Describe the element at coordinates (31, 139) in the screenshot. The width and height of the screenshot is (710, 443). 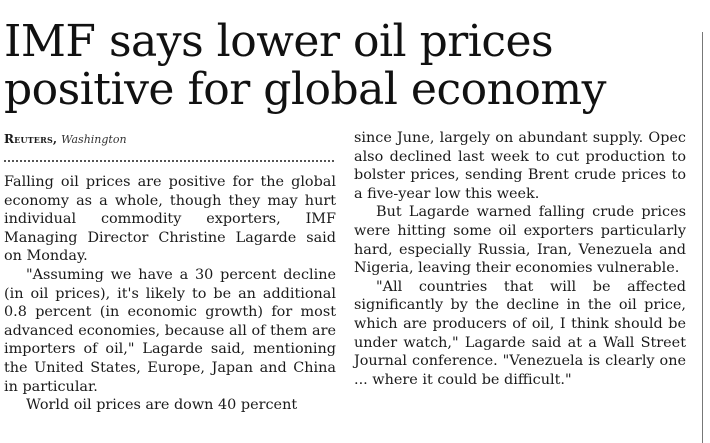
I see `byline-agency: Reuters,` at that location.